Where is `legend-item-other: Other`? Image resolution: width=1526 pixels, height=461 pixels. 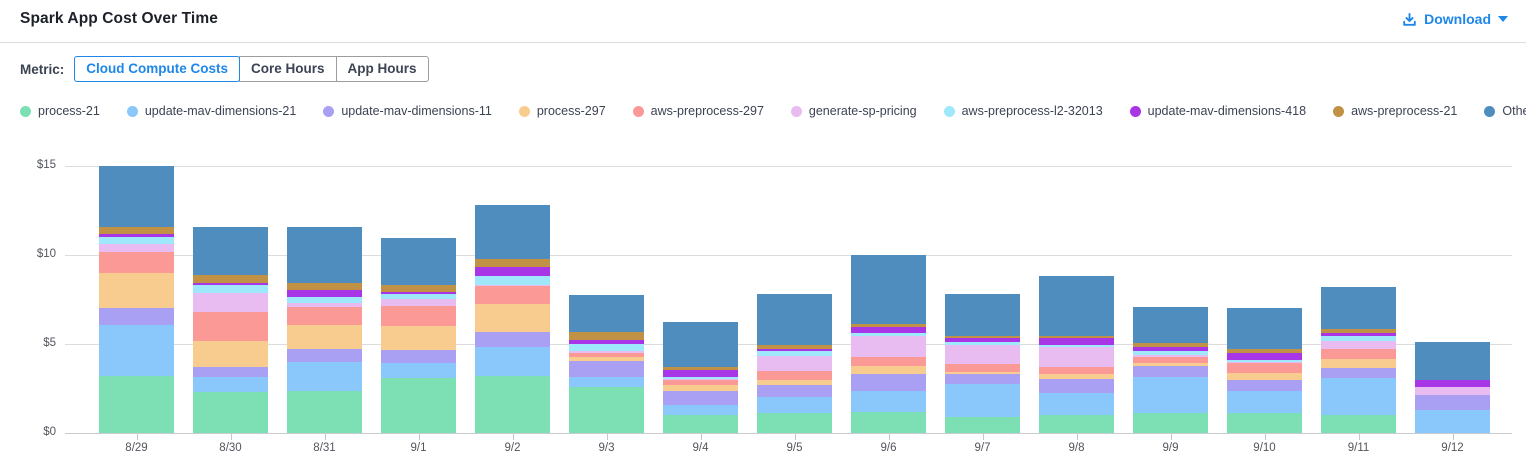 legend-item-other: Other is located at coordinates (1505, 111).